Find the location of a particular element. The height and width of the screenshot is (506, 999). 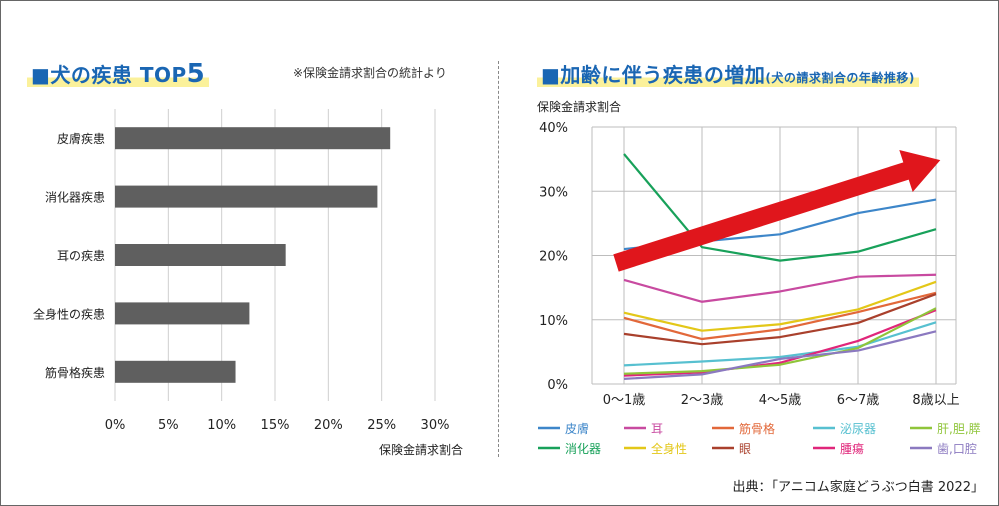

line-y-tick-label: 10% is located at coordinates (553, 321).